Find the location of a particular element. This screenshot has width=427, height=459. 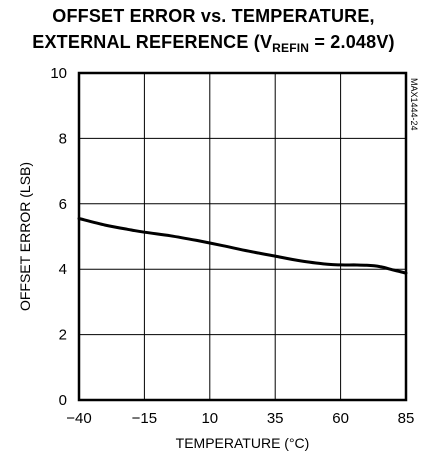

y-tick-label: 2 is located at coordinates (63, 335).